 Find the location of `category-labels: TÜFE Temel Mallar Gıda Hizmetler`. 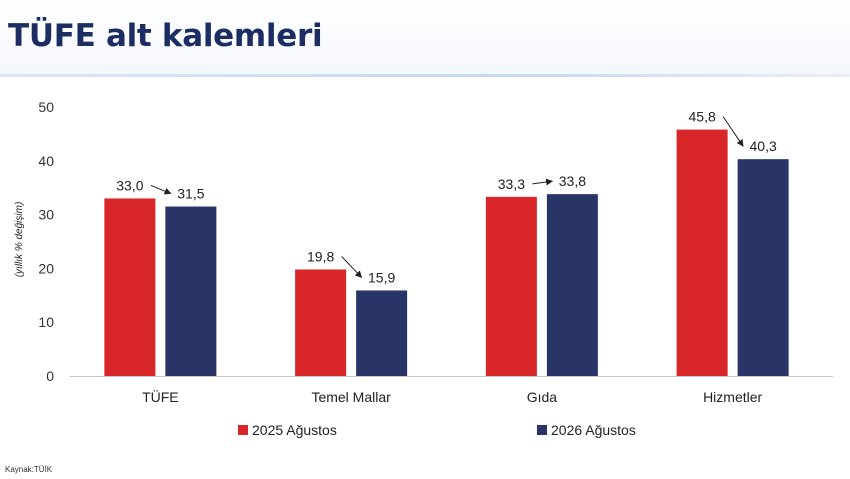

category-labels: TÜFE Temel Mallar Gıda Hizmetler is located at coordinates (452, 396).